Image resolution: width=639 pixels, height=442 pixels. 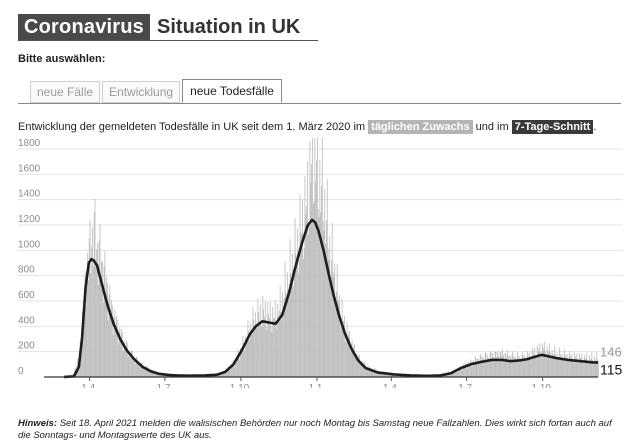 What do you see at coordinates (21, 371) in the screenshot?
I see `y-tick-label: 0` at bounding box center [21, 371].